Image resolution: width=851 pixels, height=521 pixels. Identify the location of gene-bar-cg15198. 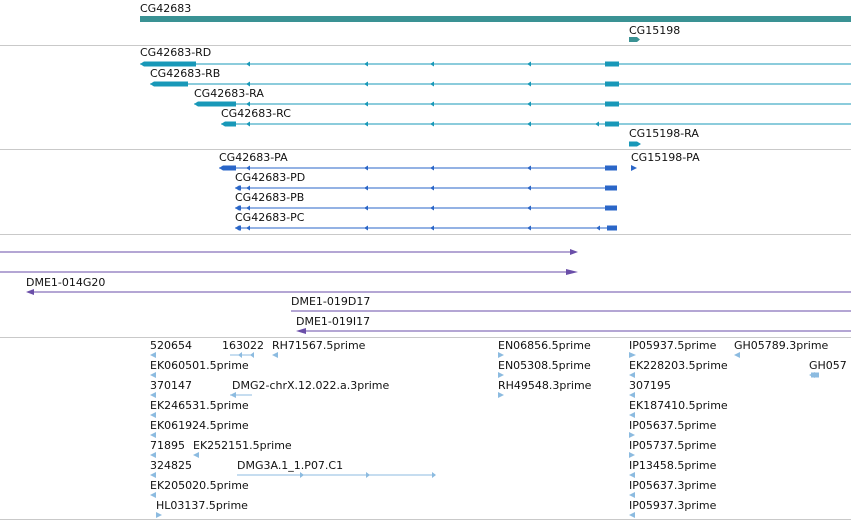
(633, 39).